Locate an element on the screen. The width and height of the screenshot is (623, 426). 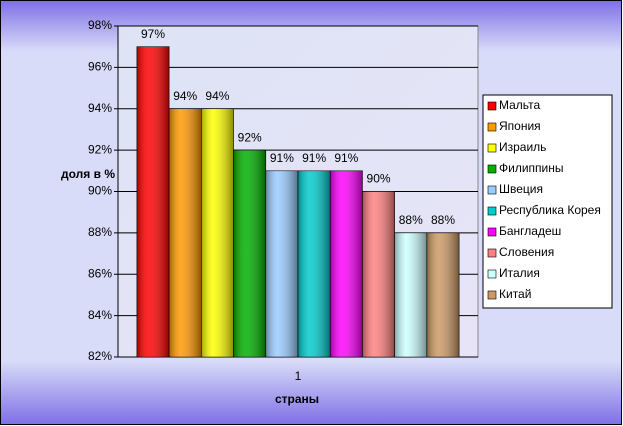
legend-label: Республика Корея is located at coordinates (550, 210).